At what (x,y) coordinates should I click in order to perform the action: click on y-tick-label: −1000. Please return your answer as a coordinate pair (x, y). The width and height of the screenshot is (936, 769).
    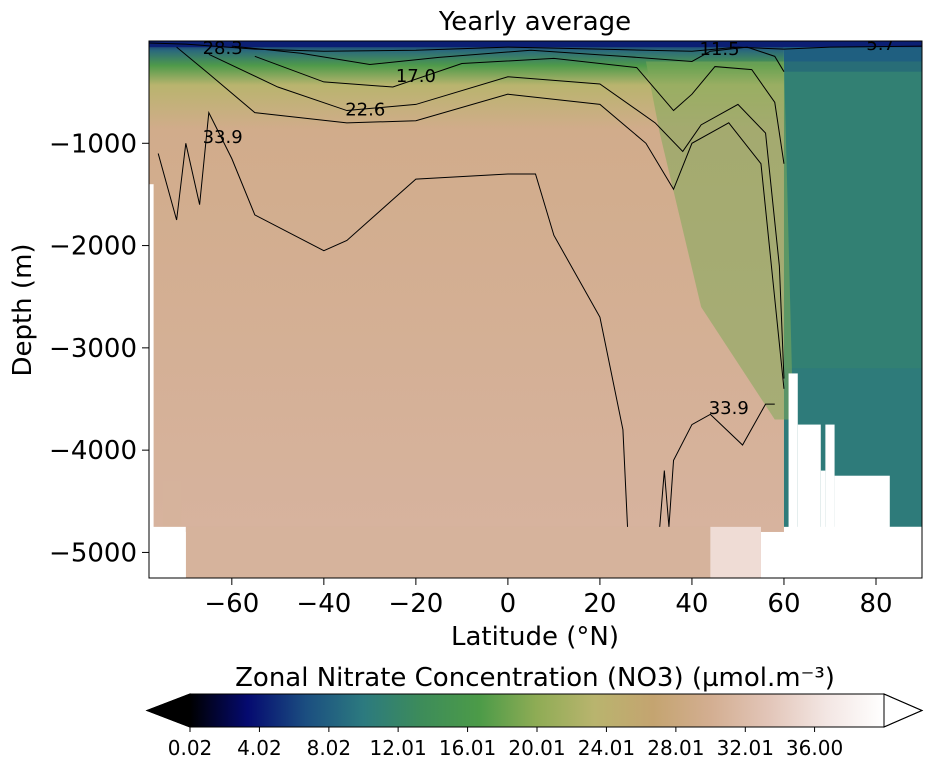
    Looking at the image, I should click on (93, 144).